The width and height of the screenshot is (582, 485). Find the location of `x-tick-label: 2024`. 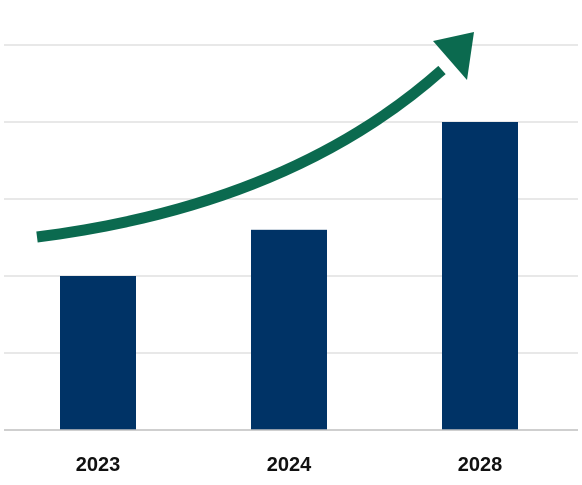

x-tick-label: 2024 is located at coordinates (289, 465).